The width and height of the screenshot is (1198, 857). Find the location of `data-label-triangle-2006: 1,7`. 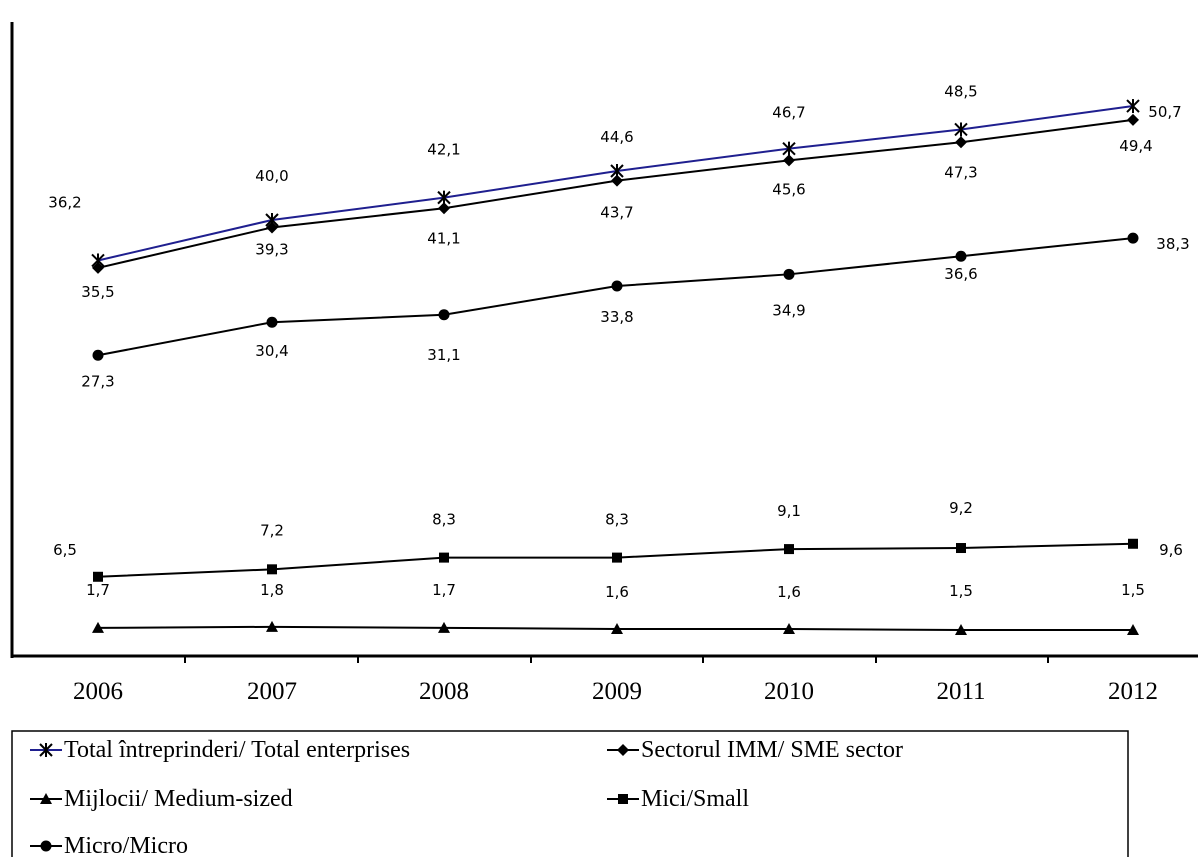

data-label-triangle-2006: 1,7 is located at coordinates (98, 590).